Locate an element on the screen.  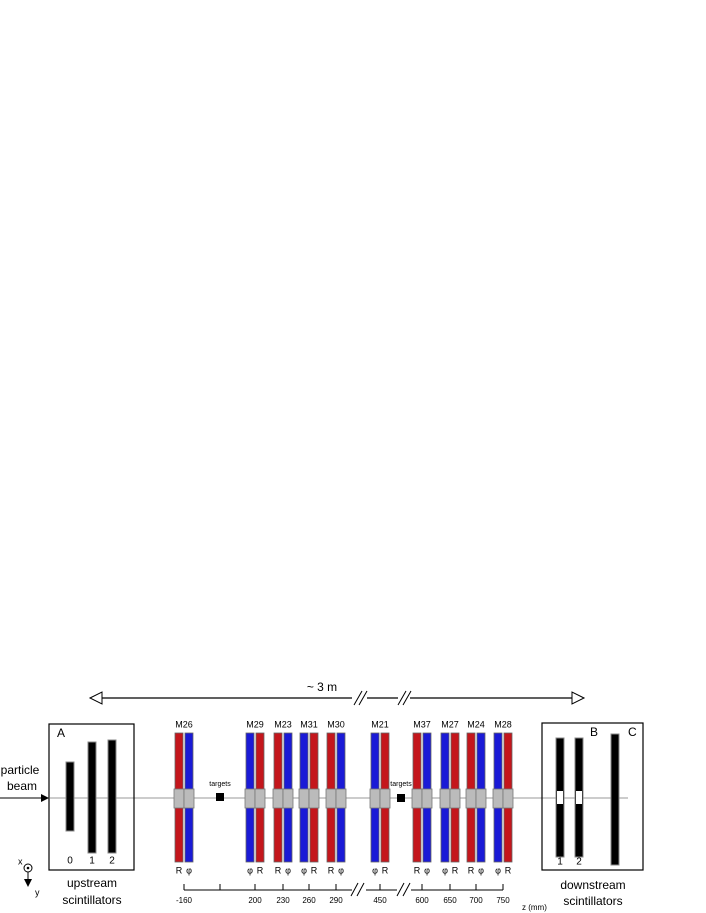
tick-label: 750 is located at coordinates (503, 900).